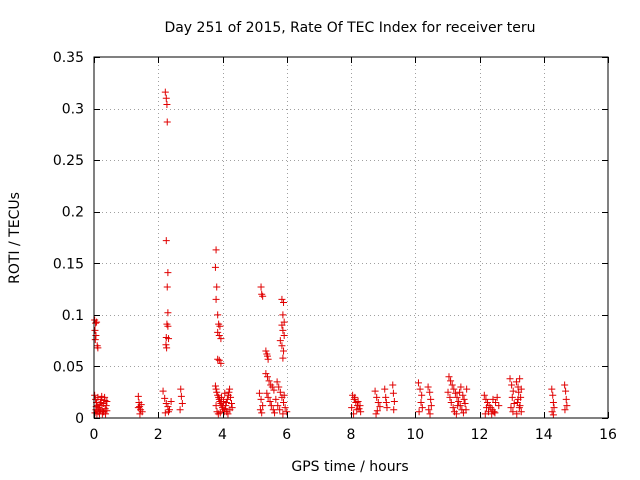 The height and width of the screenshot is (480, 640). Describe the element at coordinates (68, 238) in the screenshot. I see `y-tick-labels: 0 0.05 0.1 0.15 0.2 0.25 0.3 0.35` at that location.